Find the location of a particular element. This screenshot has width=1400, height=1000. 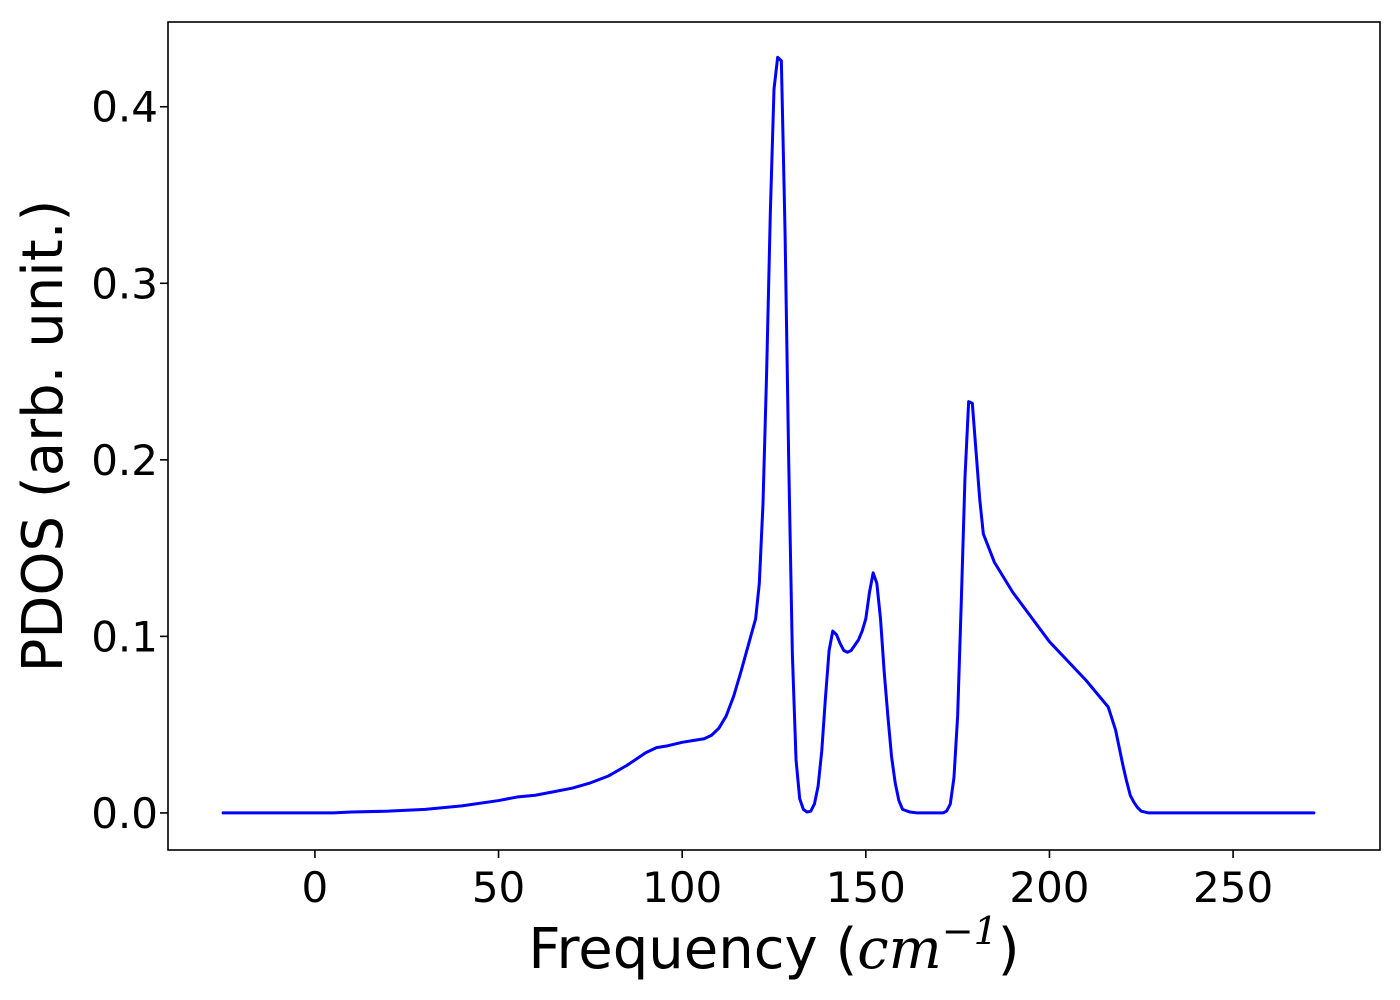

x-tick-label: 150 is located at coordinates (866, 887).